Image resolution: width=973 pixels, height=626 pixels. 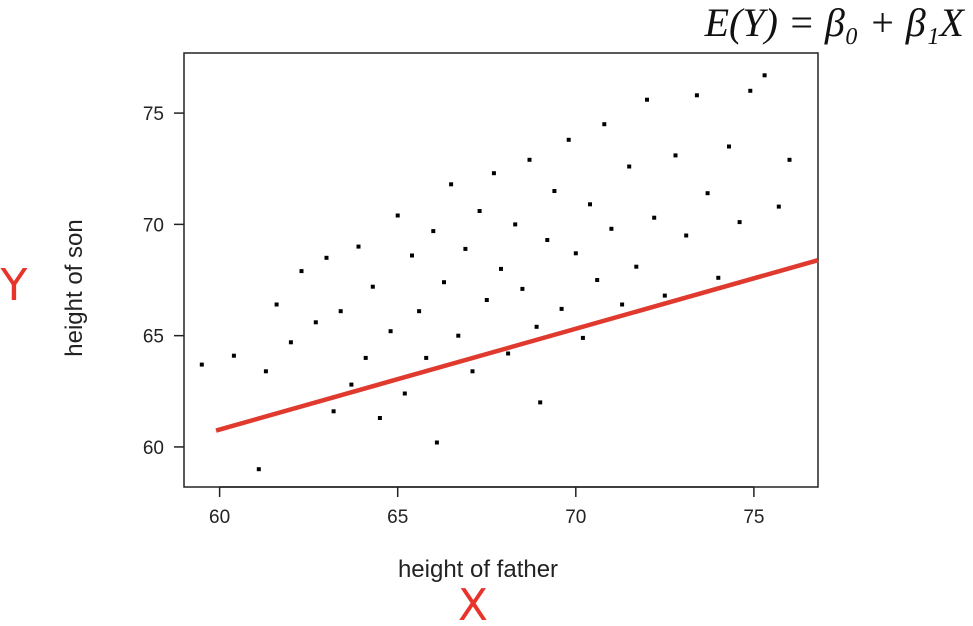 What do you see at coordinates (753, 517) in the screenshot?
I see `x-tick-label: 75` at bounding box center [753, 517].